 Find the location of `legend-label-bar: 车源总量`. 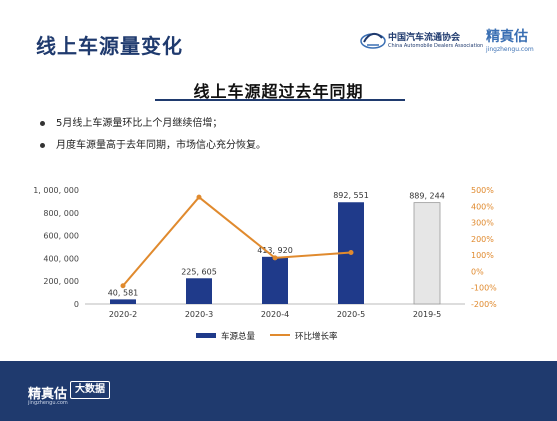

legend-label-bar: 车源总量 is located at coordinates (238, 336).